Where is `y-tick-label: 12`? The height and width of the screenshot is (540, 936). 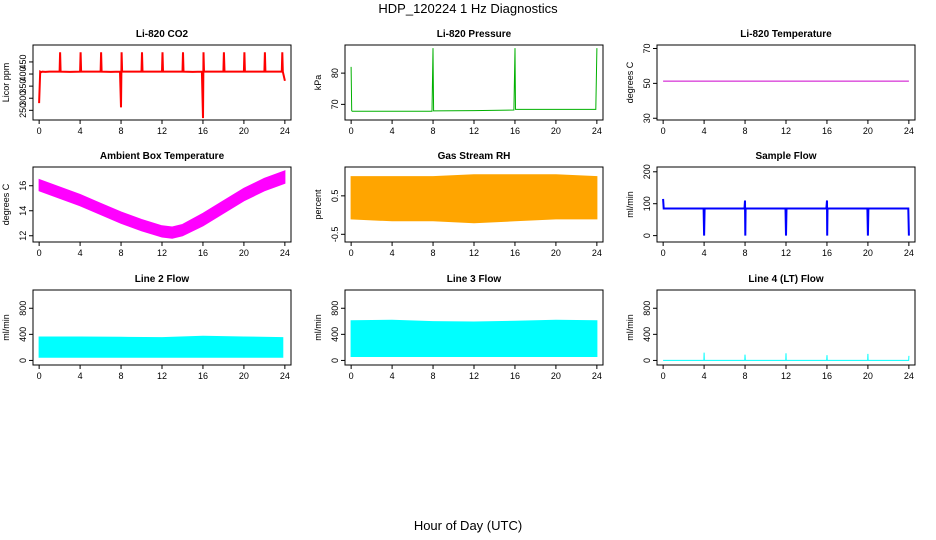
y-tick-label: 12 is located at coordinates (23, 236).